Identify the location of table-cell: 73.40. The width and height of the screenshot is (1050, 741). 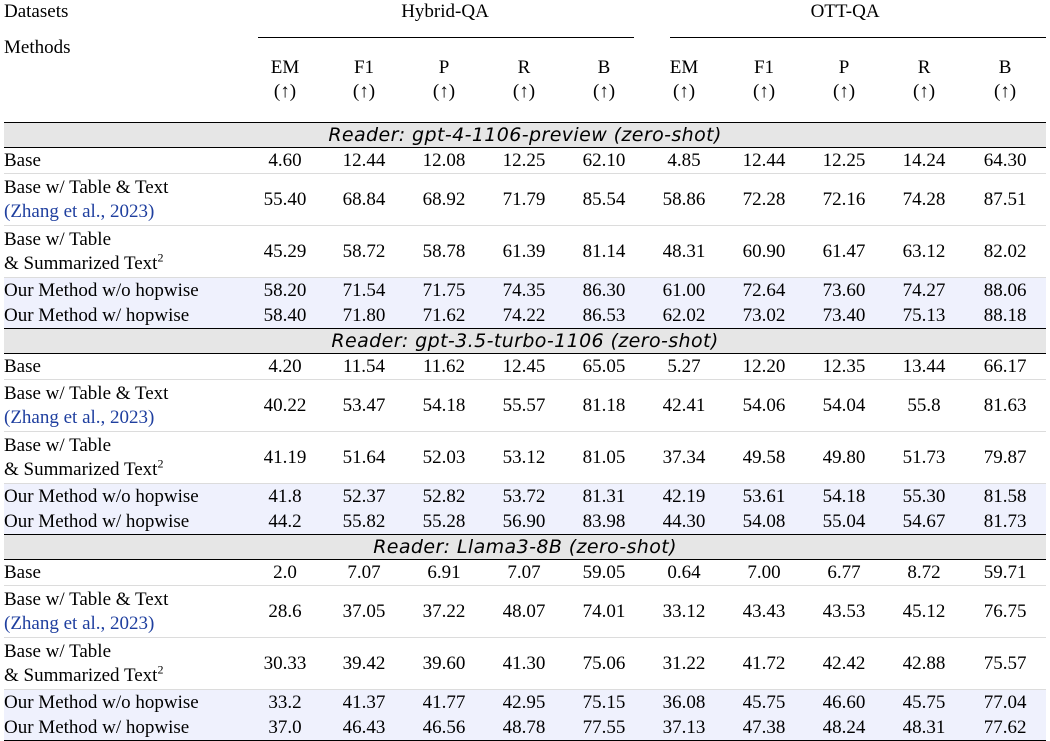
(844, 316).